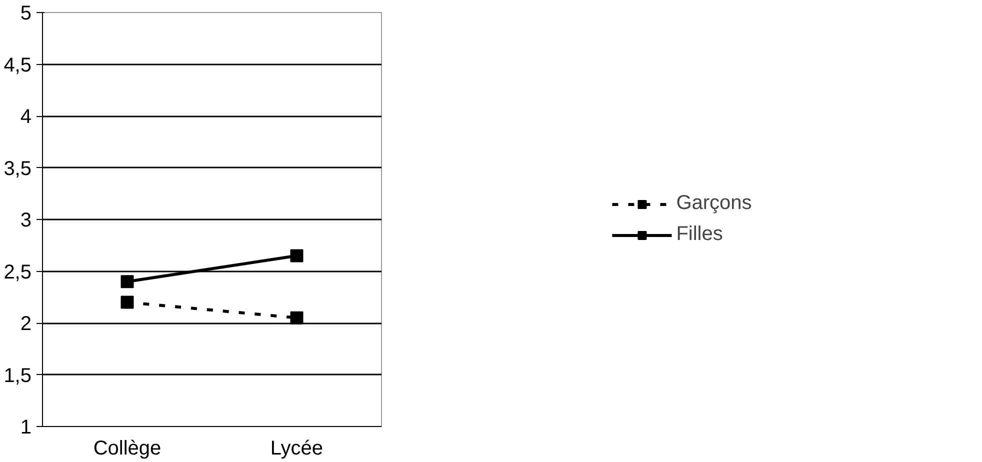  What do you see at coordinates (18, 272) in the screenshot?
I see `y-tick-label: 2,5` at bounding box center [18, 272].